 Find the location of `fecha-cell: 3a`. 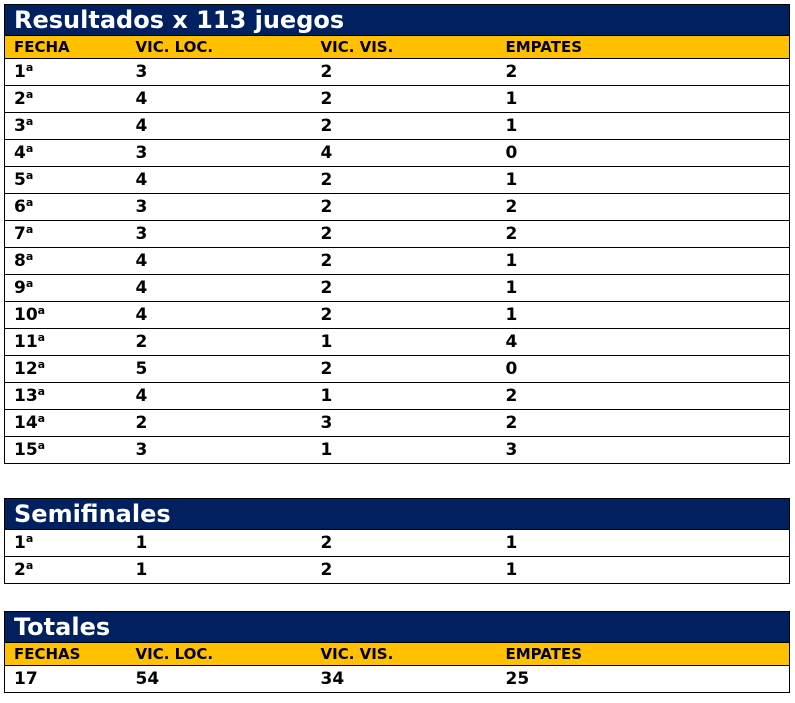

fecha-cell: 3a is located at coordinates (65, 126).